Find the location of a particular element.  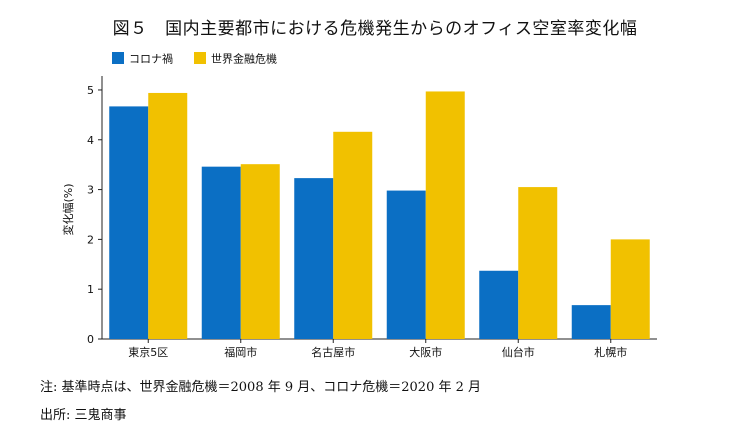

y-tick-label: 0 is located at coordinates (90, 339).